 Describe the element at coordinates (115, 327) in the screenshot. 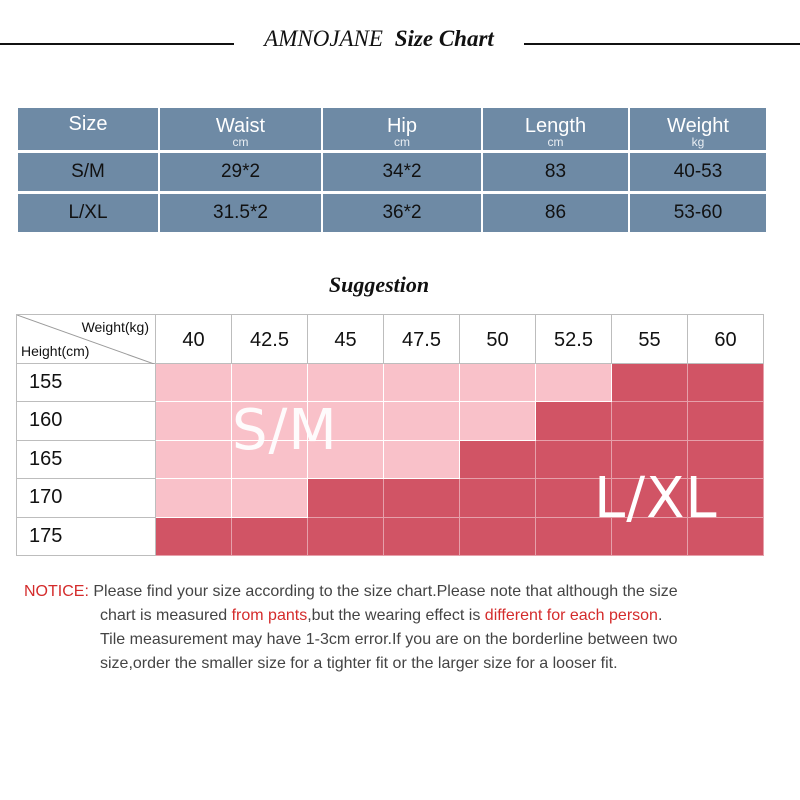

I see `weight-axis-label: Weight(kg)` at that location.